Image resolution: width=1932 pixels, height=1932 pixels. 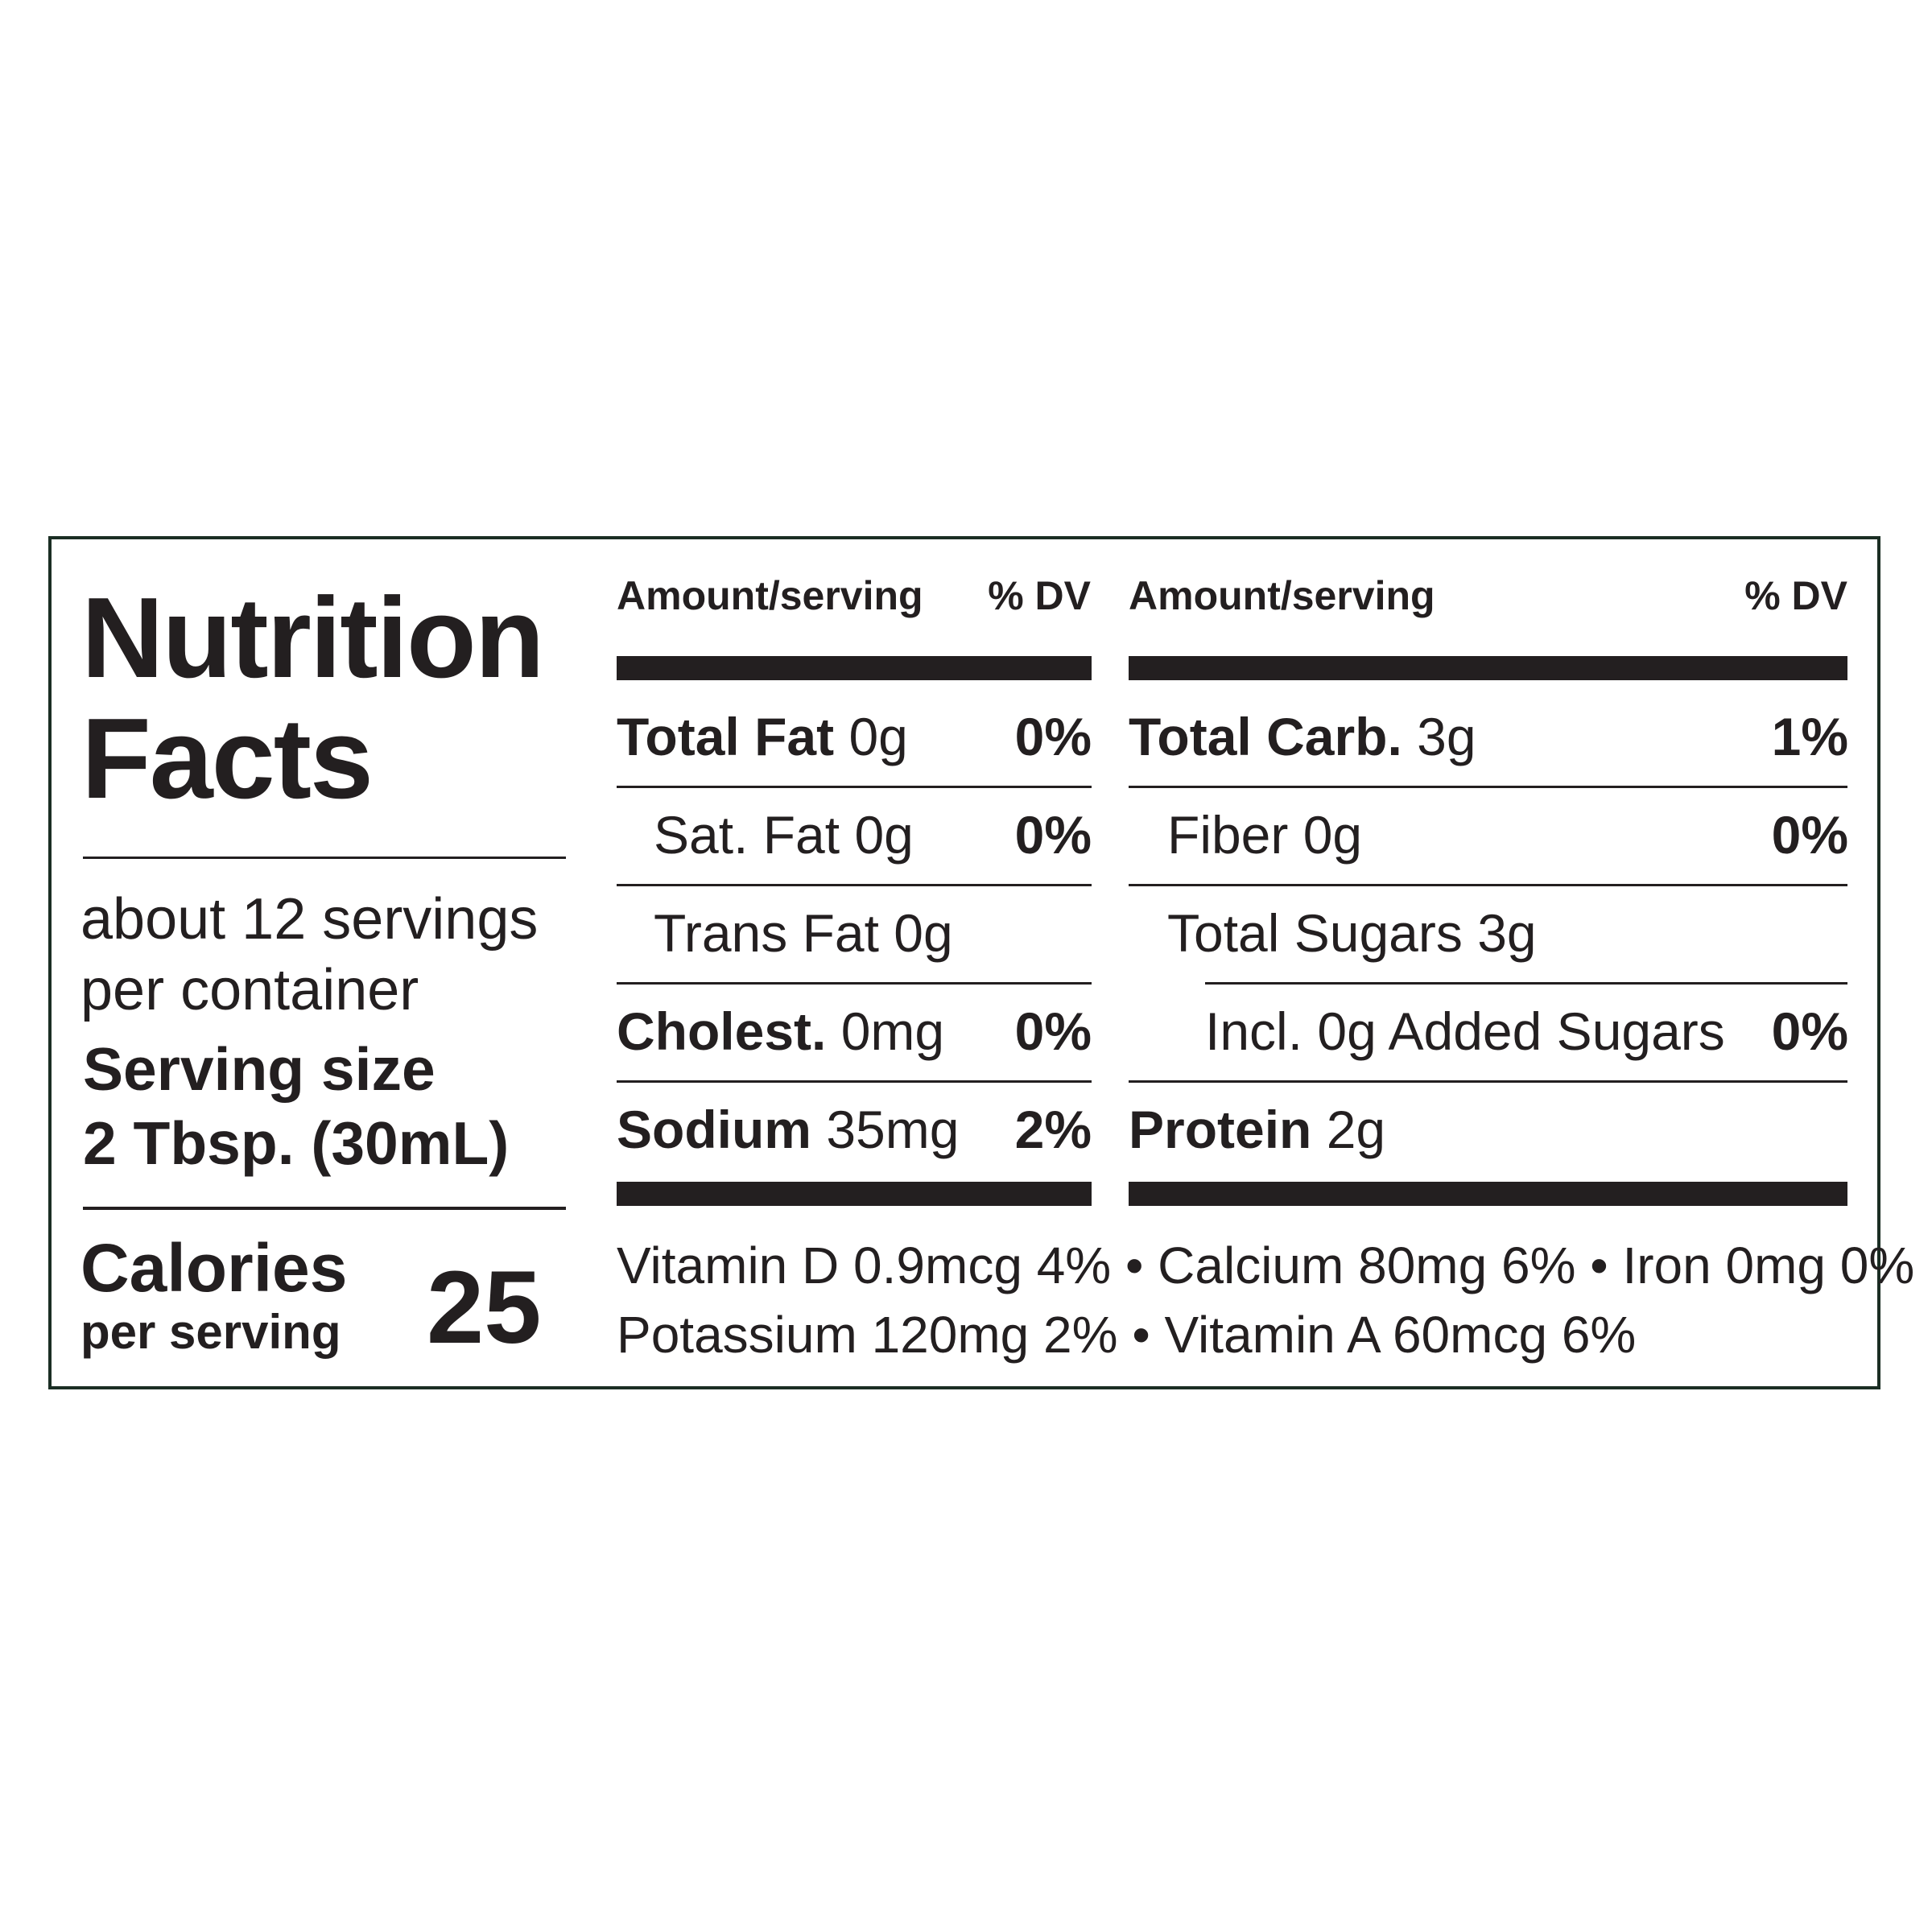 I want to click on total-fat-row: Total Fat 0g, so click(x=762, y=736).